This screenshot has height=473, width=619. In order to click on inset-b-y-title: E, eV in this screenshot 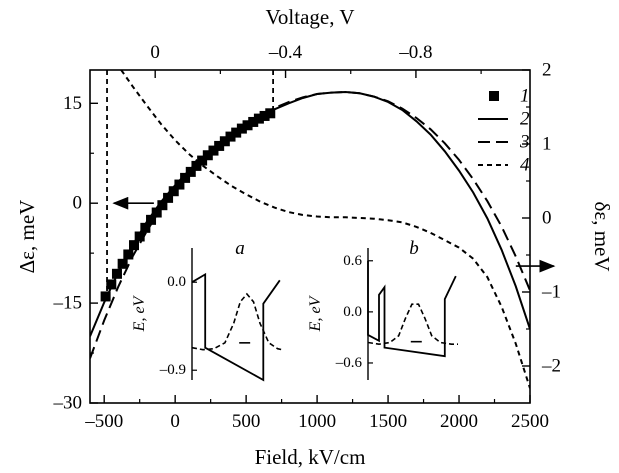, I will do `click(315, 313)`.